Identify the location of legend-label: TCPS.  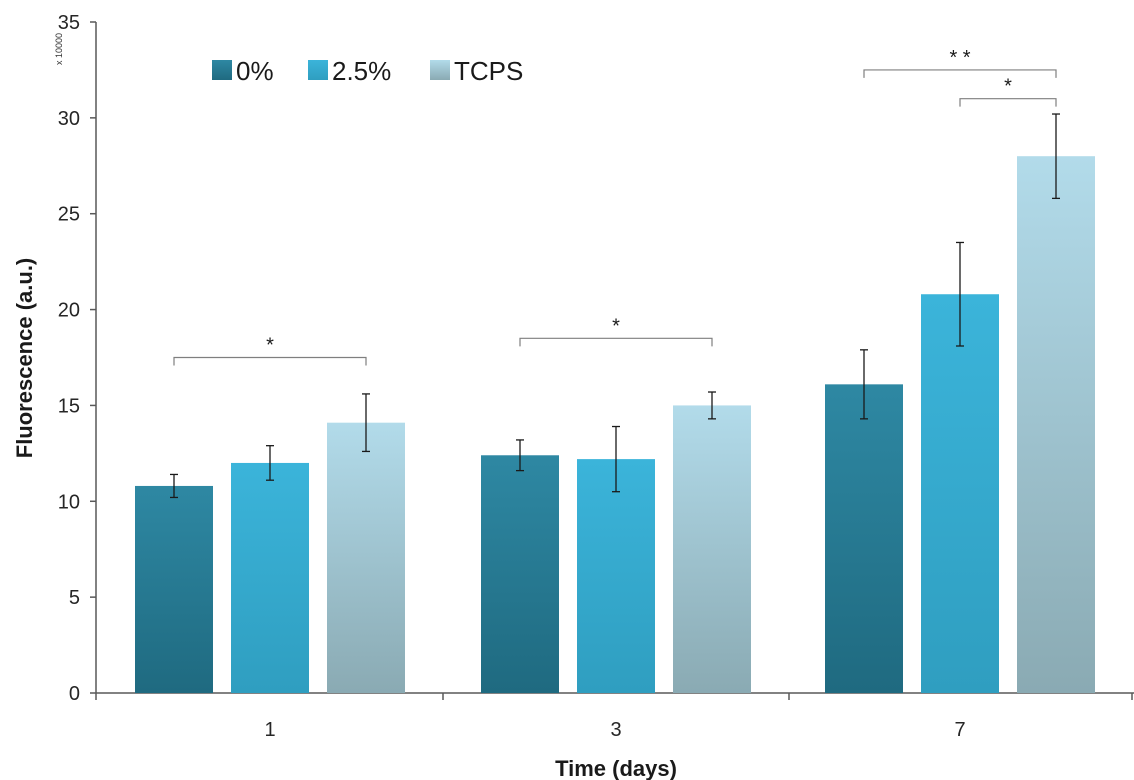
(488, 71).